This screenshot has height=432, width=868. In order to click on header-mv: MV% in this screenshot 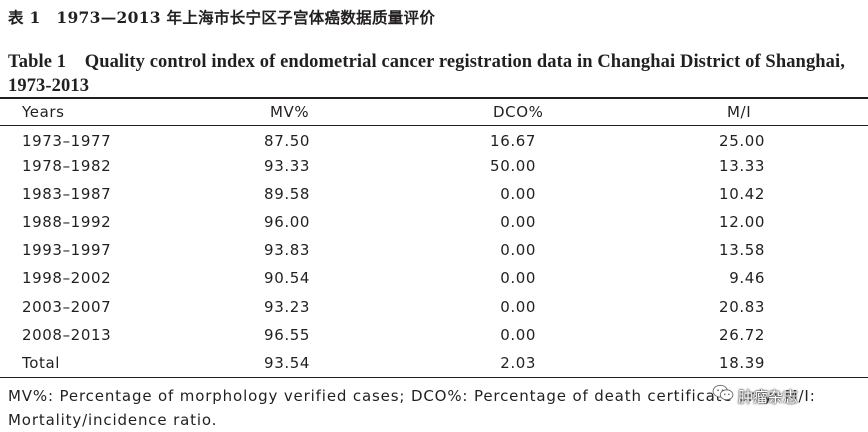, I will do `click(290, 112)`.